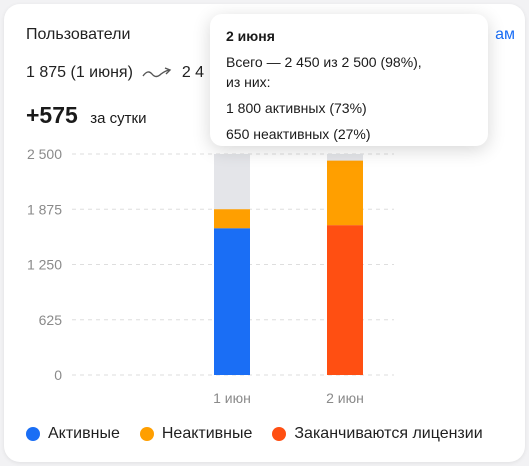 The height and width of the screenshot is (466, 529). Describe the element at coordinates (248, 82) in the screenshot. I see `tooltip-of-them: из них:` at that location.